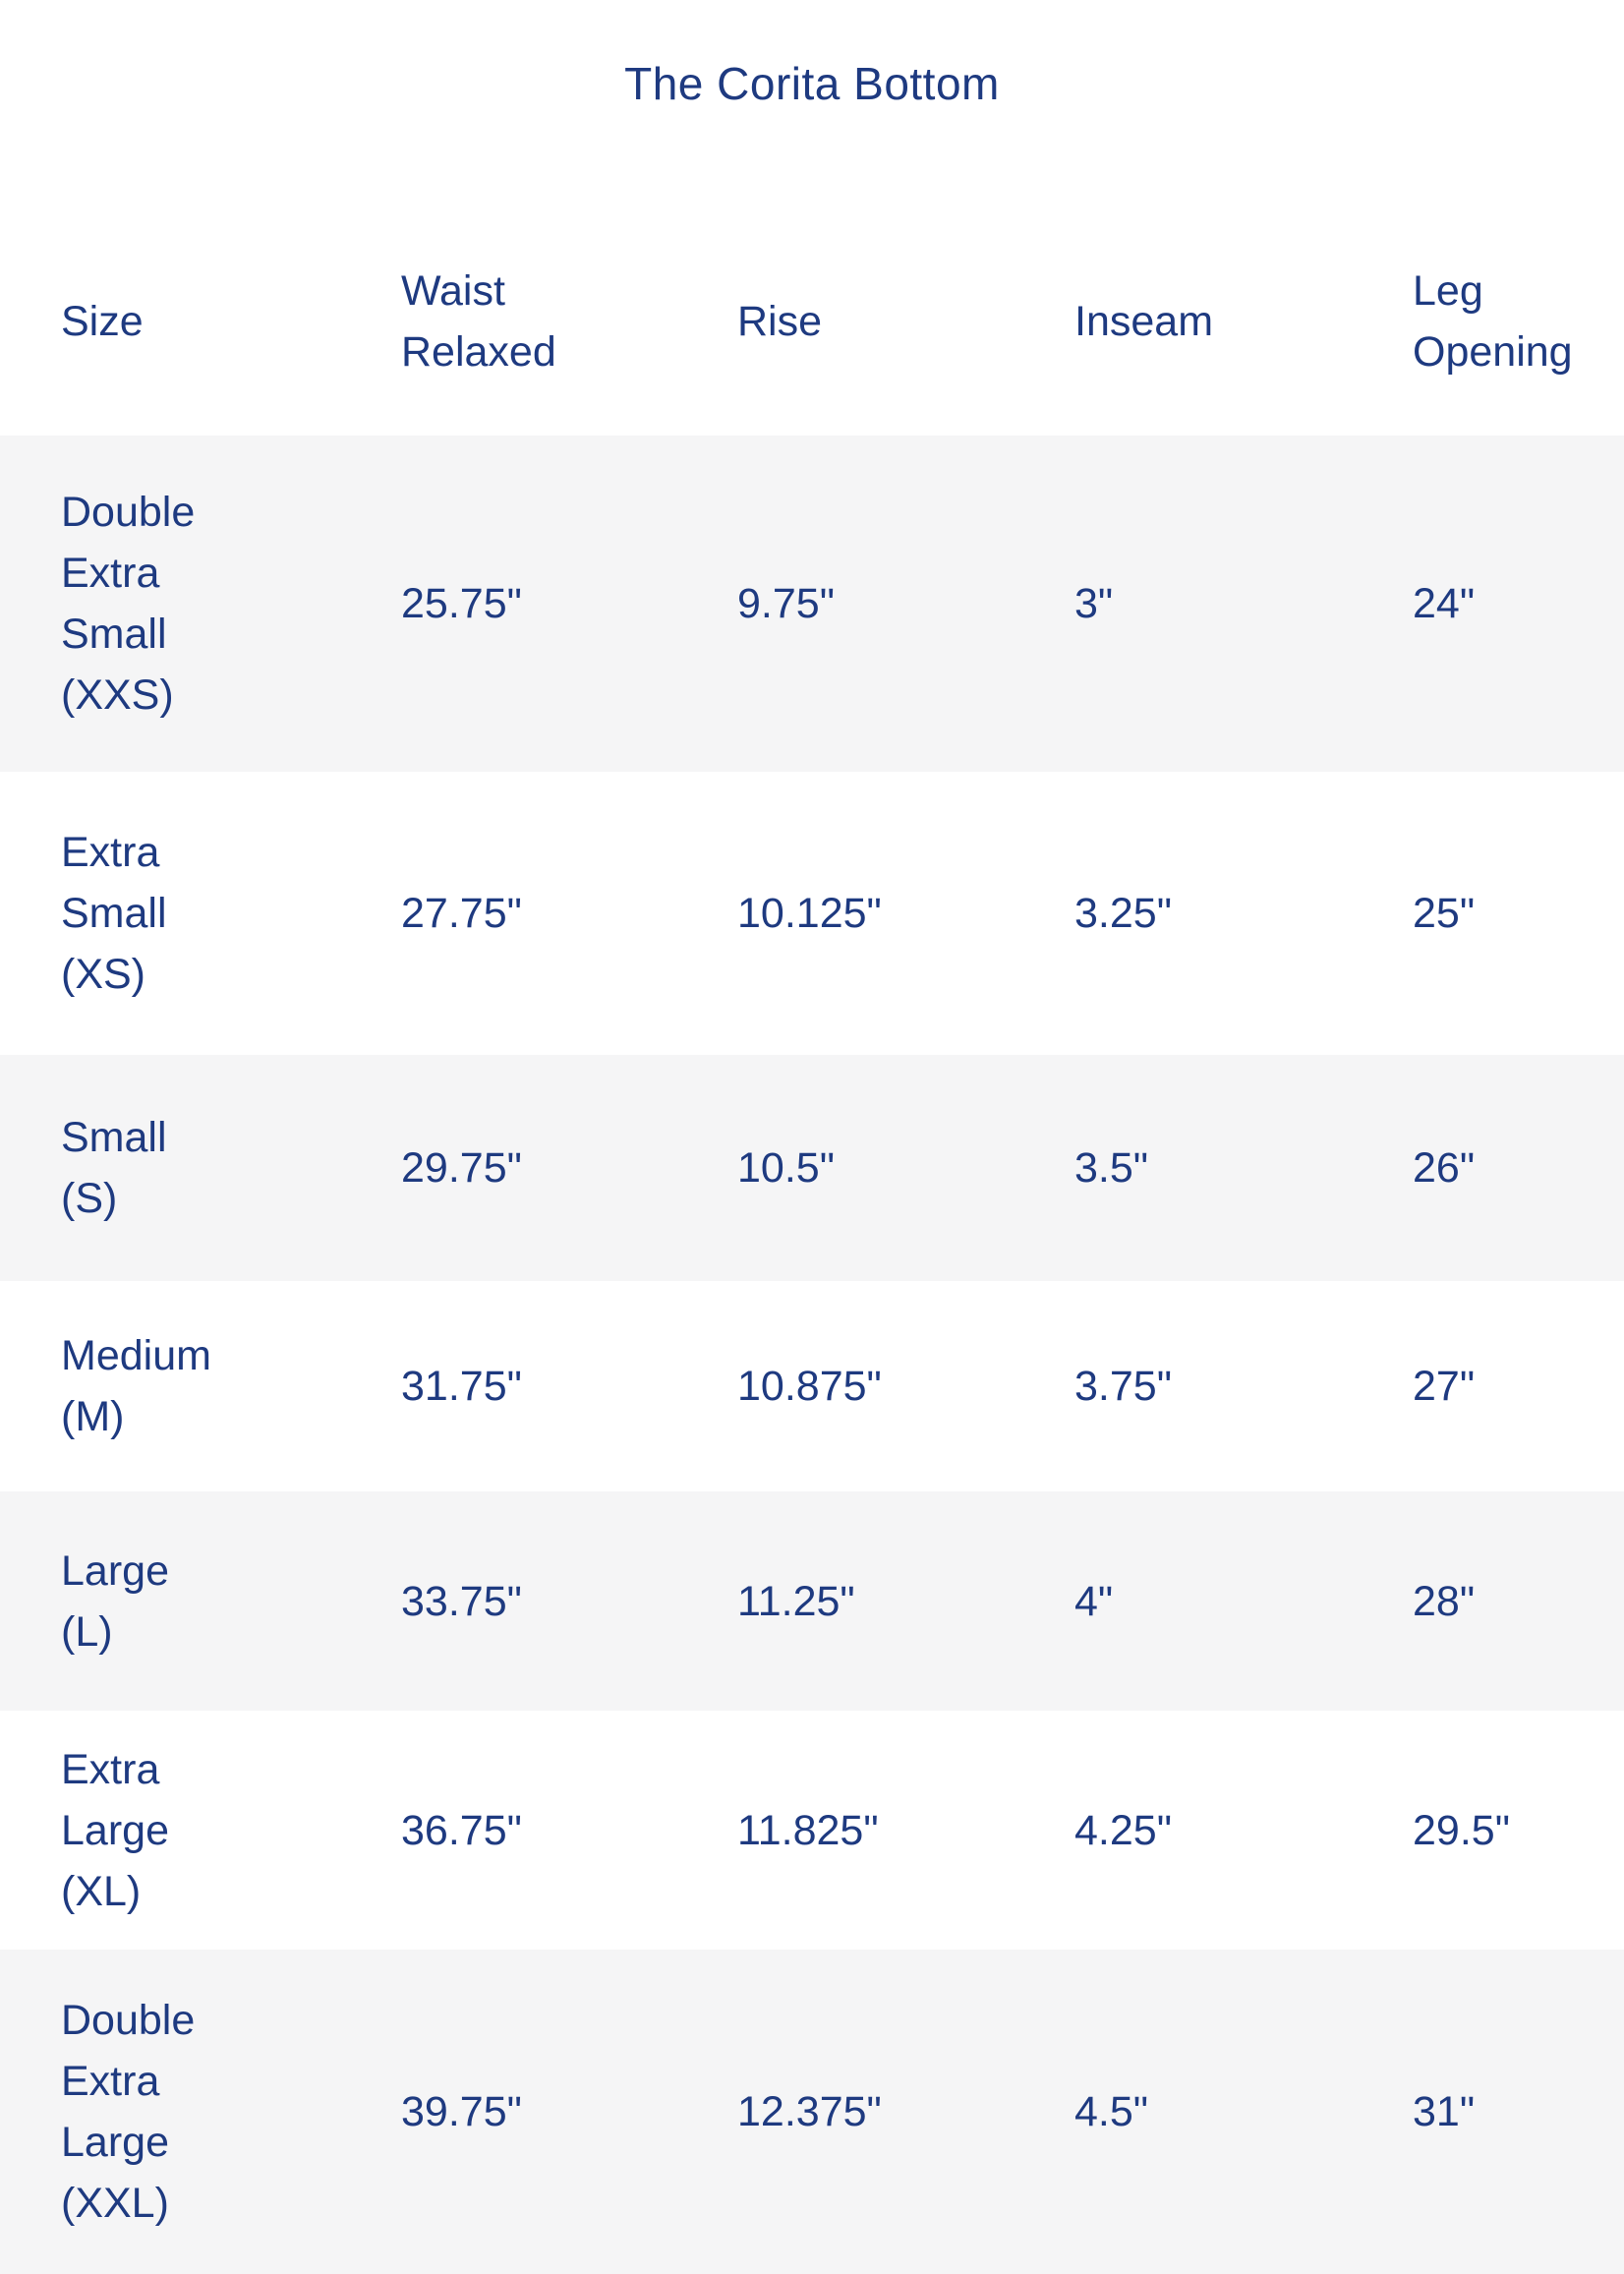 The width and height of the screenshot is (1624, 2274). What do you see at coordinates (1094, 1601) in the screenshot?
I see `inseam-value: 4"` at bounding box center [1094, 1601].